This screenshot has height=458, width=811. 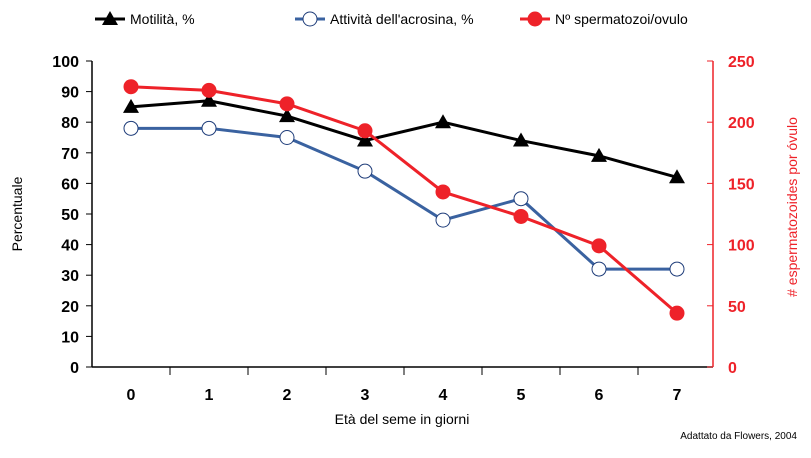 I want to click on series-line, so click(x=404, y=139).